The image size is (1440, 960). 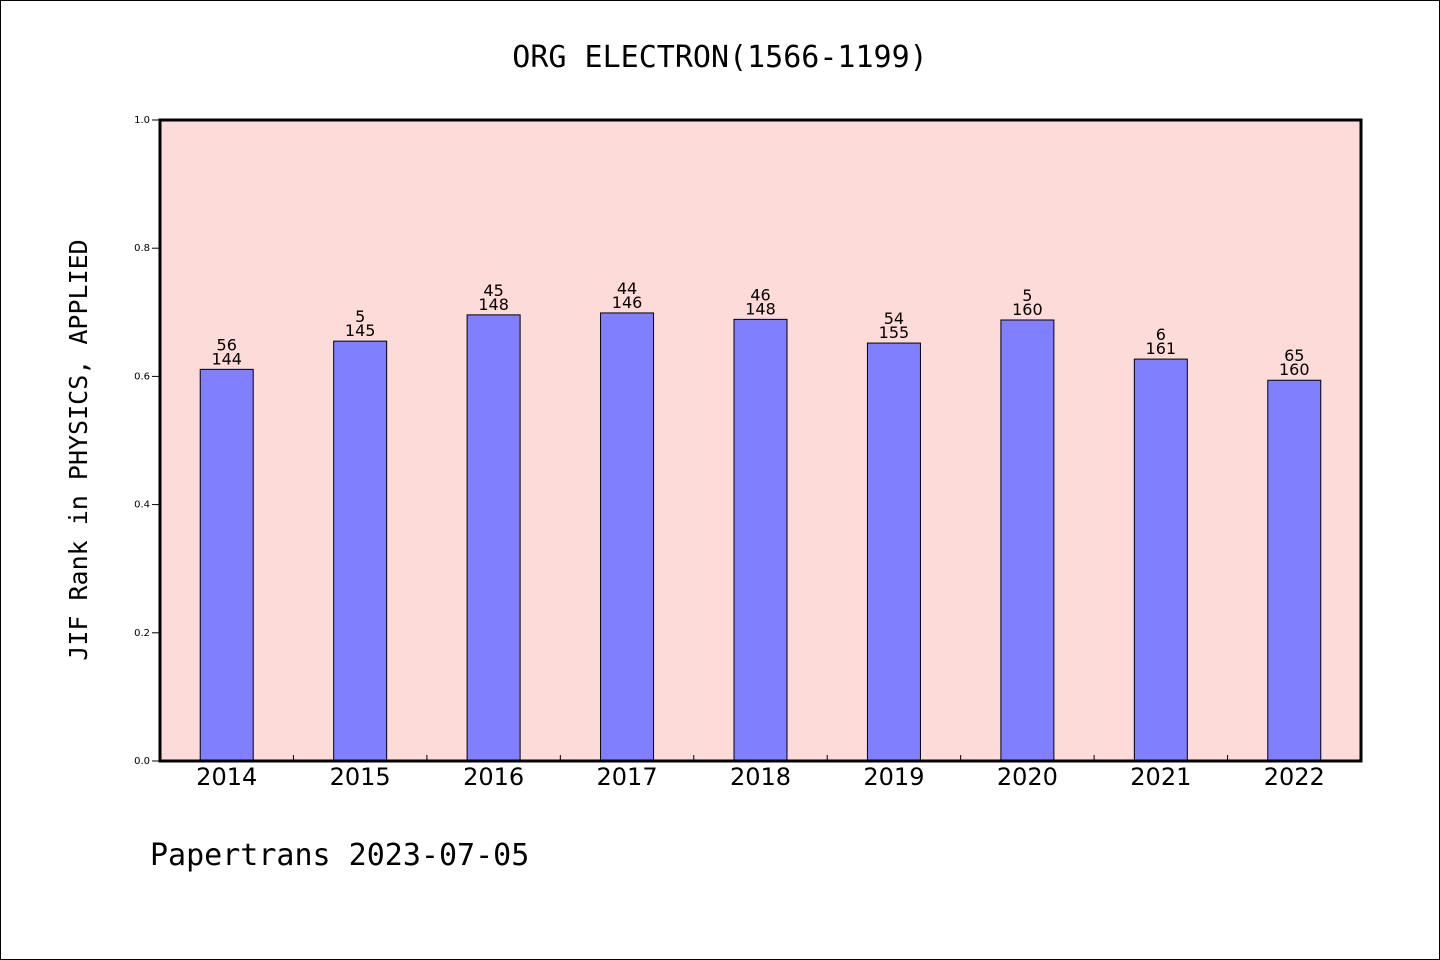 I want to click on bar-2014, so click(x=226, y=565).